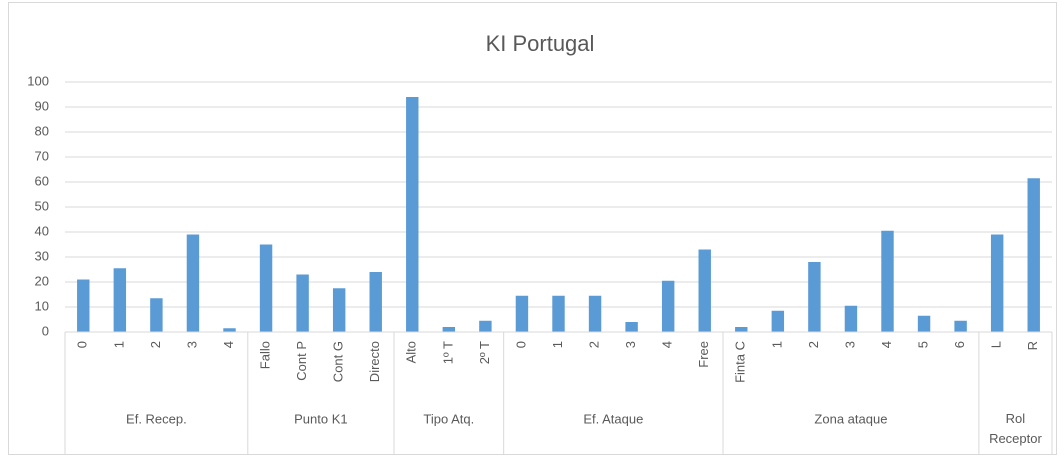 This screenshot has width=1064, height=459. Describe the element at coordinates (374, 361) in the screenshot. I see `x-tick-label: Directo` at that location.